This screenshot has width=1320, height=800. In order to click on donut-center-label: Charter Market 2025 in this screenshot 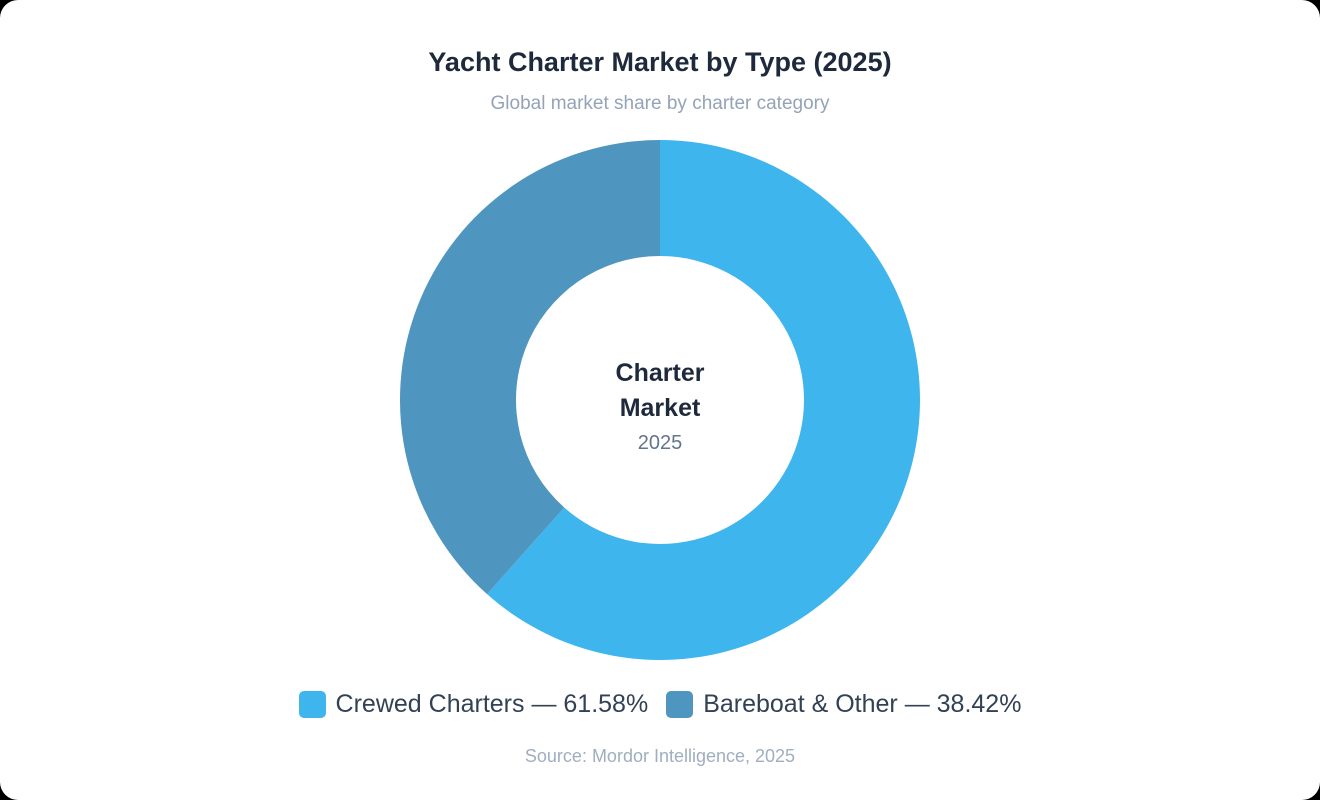, I will do `click(660, 405)`.